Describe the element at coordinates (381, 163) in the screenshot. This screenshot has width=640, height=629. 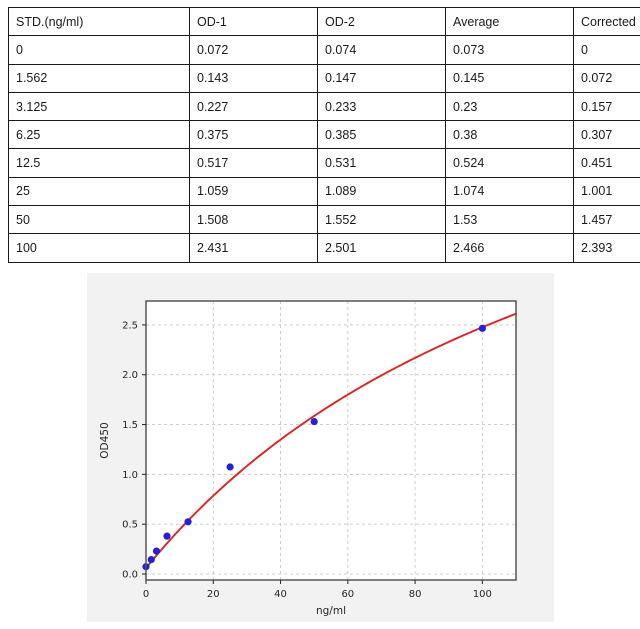
I see `table-cell: 0.531` at that location.